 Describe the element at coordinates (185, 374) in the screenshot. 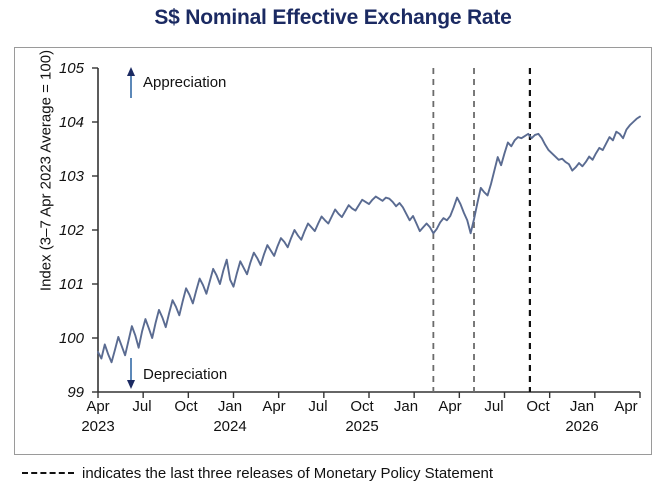

I see `depreciation-label: Depreciation` at that location.